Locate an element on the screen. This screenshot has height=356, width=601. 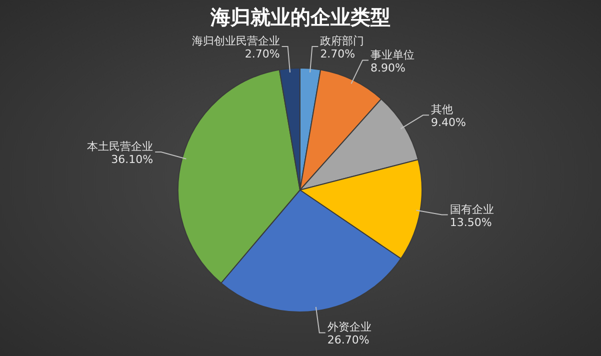
slice-label: 事业单位 is located at coordinates (392, 55).